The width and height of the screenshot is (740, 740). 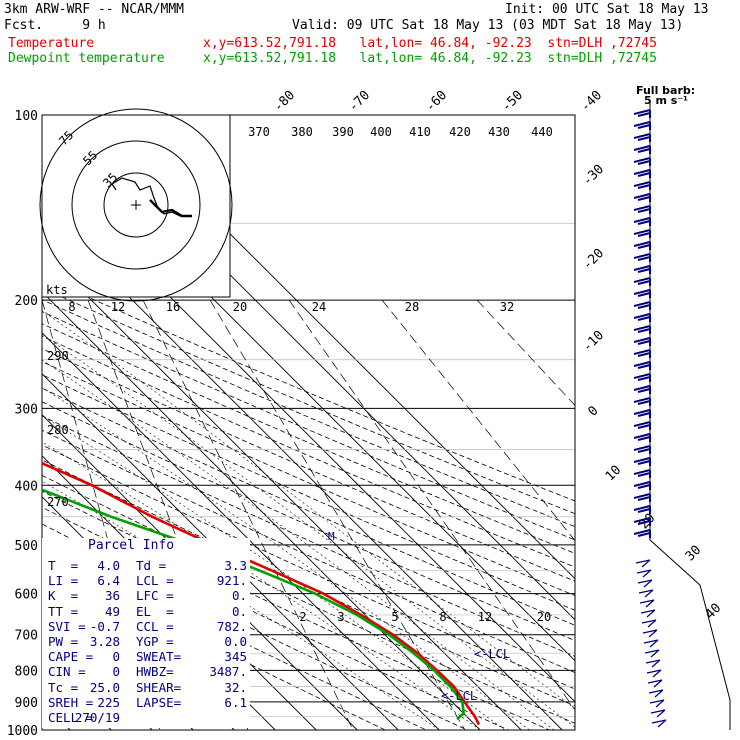 What do you see at coordinates (412, 307) in the screenshot?
I see `mixing-ratio-label: 28` at bounding box center [412, 307].